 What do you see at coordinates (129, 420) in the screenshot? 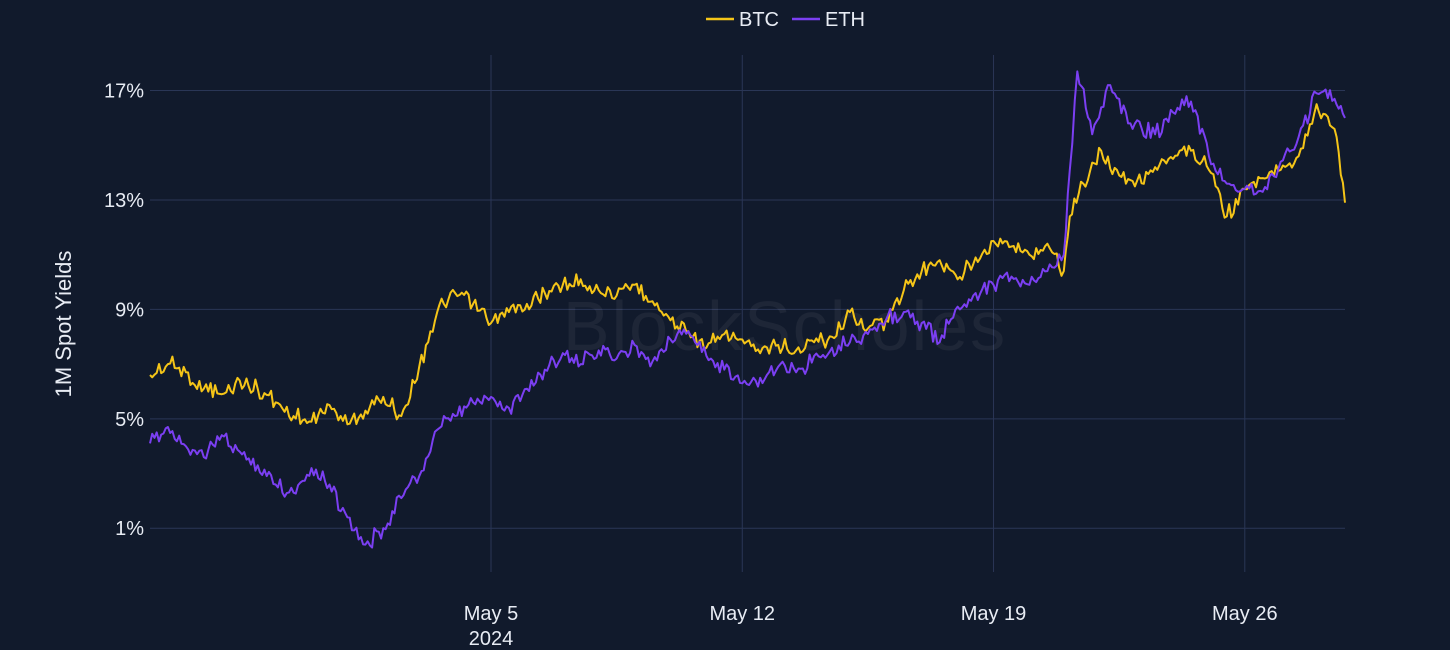
I see `y-tick-label: 5%` at bounding box center [129, 420].